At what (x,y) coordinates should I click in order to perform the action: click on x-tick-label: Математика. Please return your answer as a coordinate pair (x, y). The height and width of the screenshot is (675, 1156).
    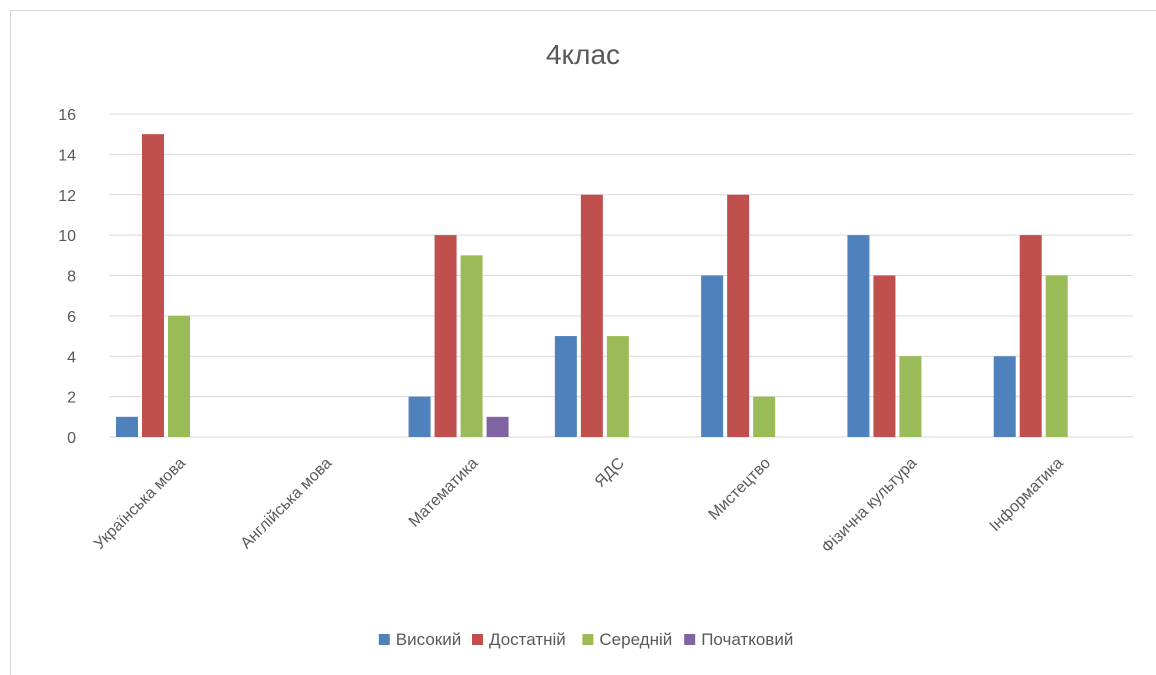
    Looking at the image, I should click on (444, 493).